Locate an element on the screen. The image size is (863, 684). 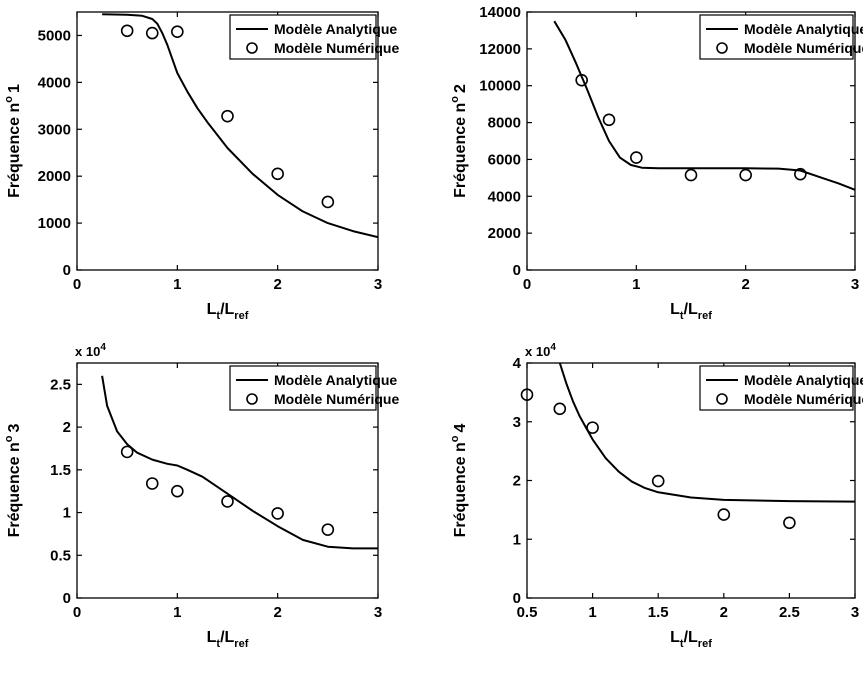
legend-label-numeric: Modèle Numérique is located at coordinates (803, 48).